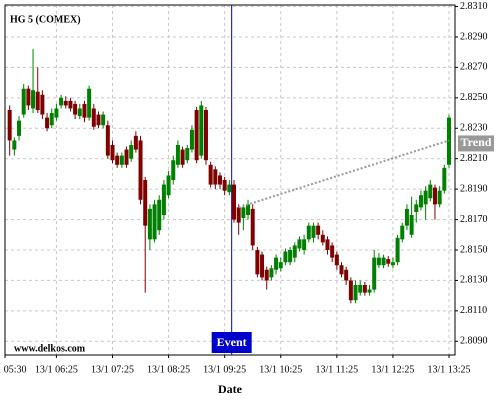  What do you see at coordinates (168, 369) in the screenshot?
I see `x-tick-label: 13/1 08:25` at bounding box center [168, 369].